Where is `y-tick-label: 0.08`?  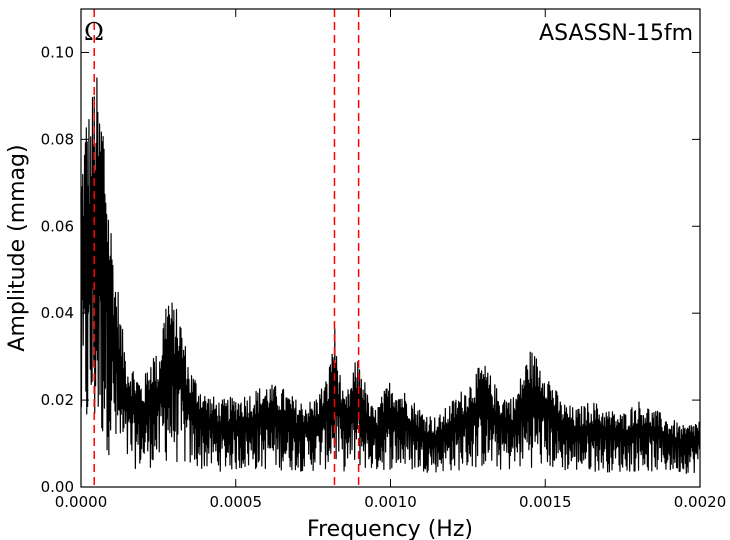
y-tick-label: 0.08 is located at coordinates (57, 139).